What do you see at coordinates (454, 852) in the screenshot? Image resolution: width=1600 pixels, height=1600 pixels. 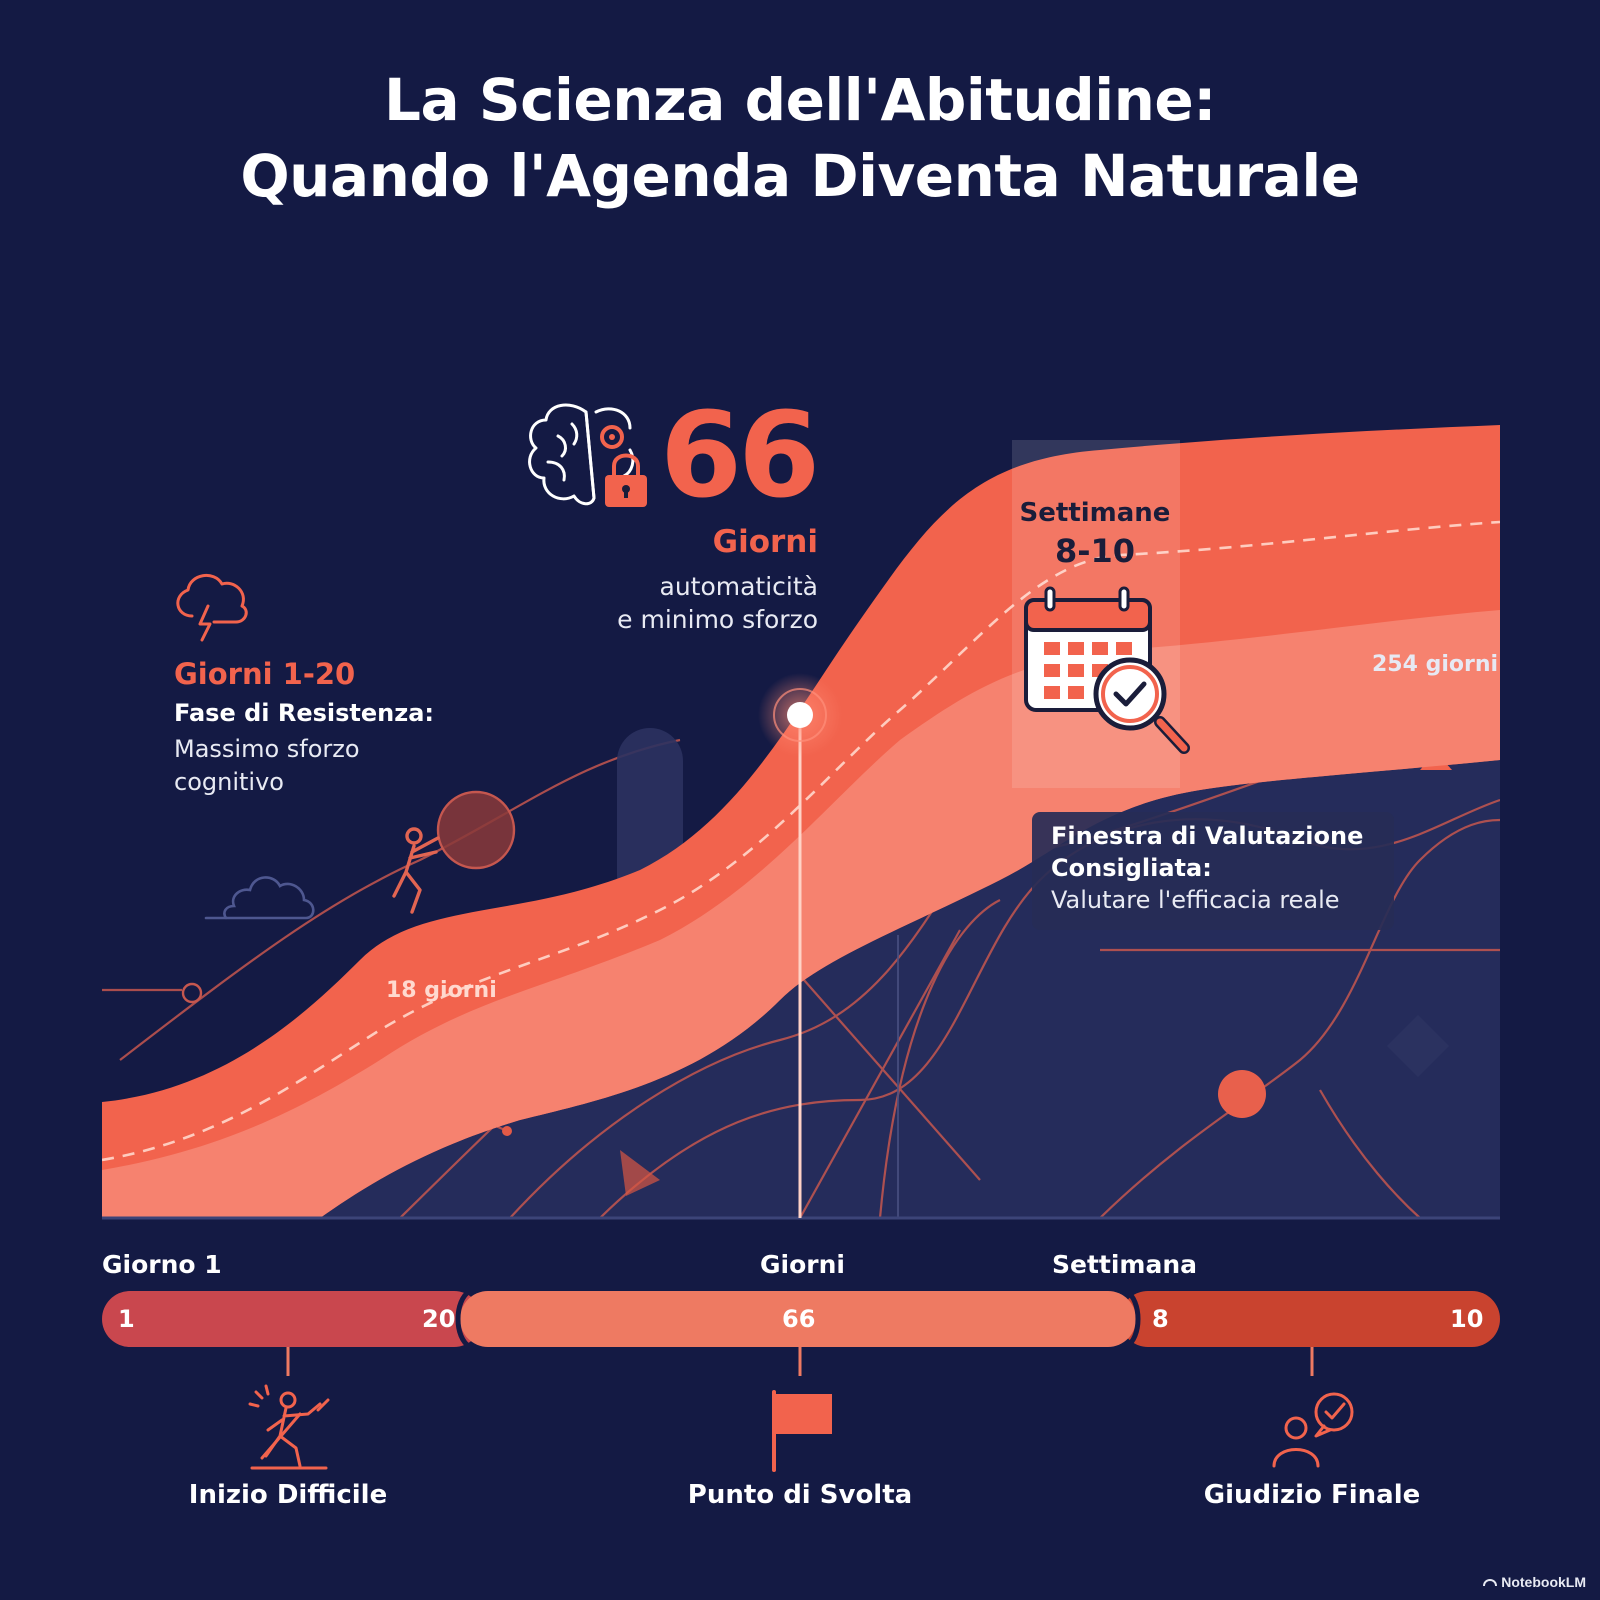 I see `boulder-push-icon` at bounding box center [454, 852].